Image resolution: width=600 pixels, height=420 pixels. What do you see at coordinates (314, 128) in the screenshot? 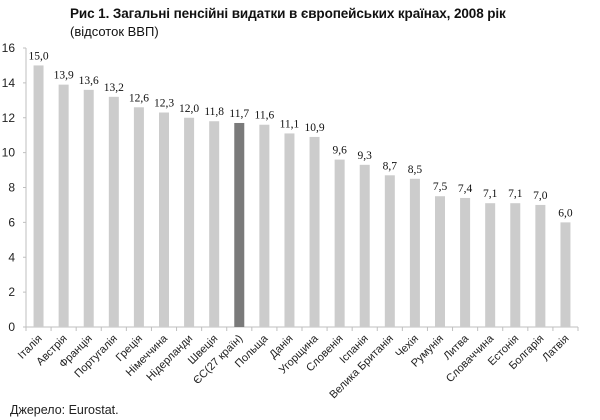
I see `data-label: 10,9` at bounding box center [314, 128].